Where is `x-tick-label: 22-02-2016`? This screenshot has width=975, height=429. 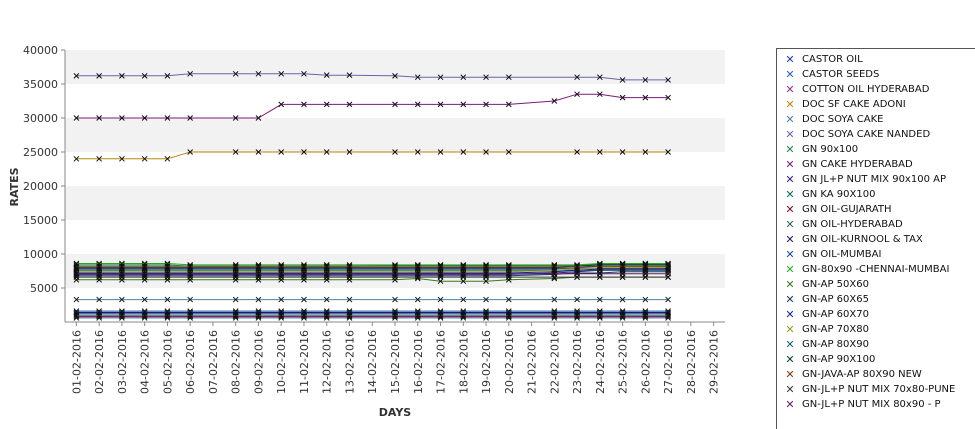
x-tick-label: 22-02-2016 is located at coordinates (554, 362).